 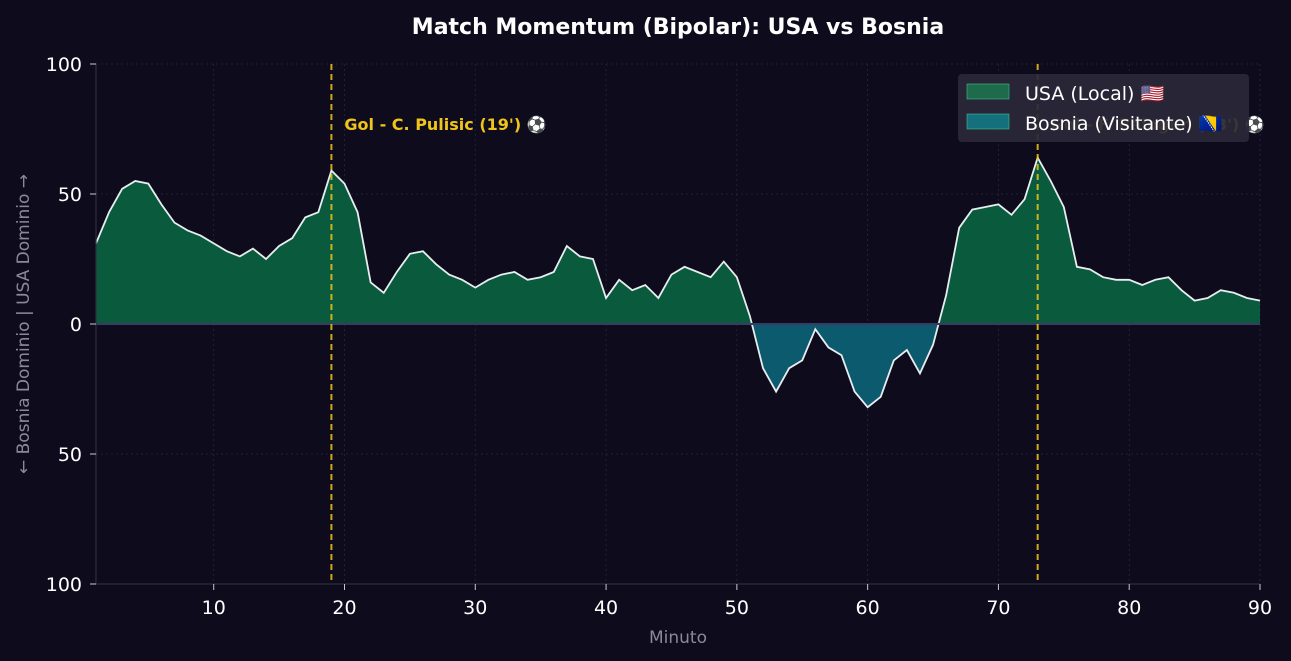 I want to click on x-axis-label: Minuto, so click(x=678, y=638).